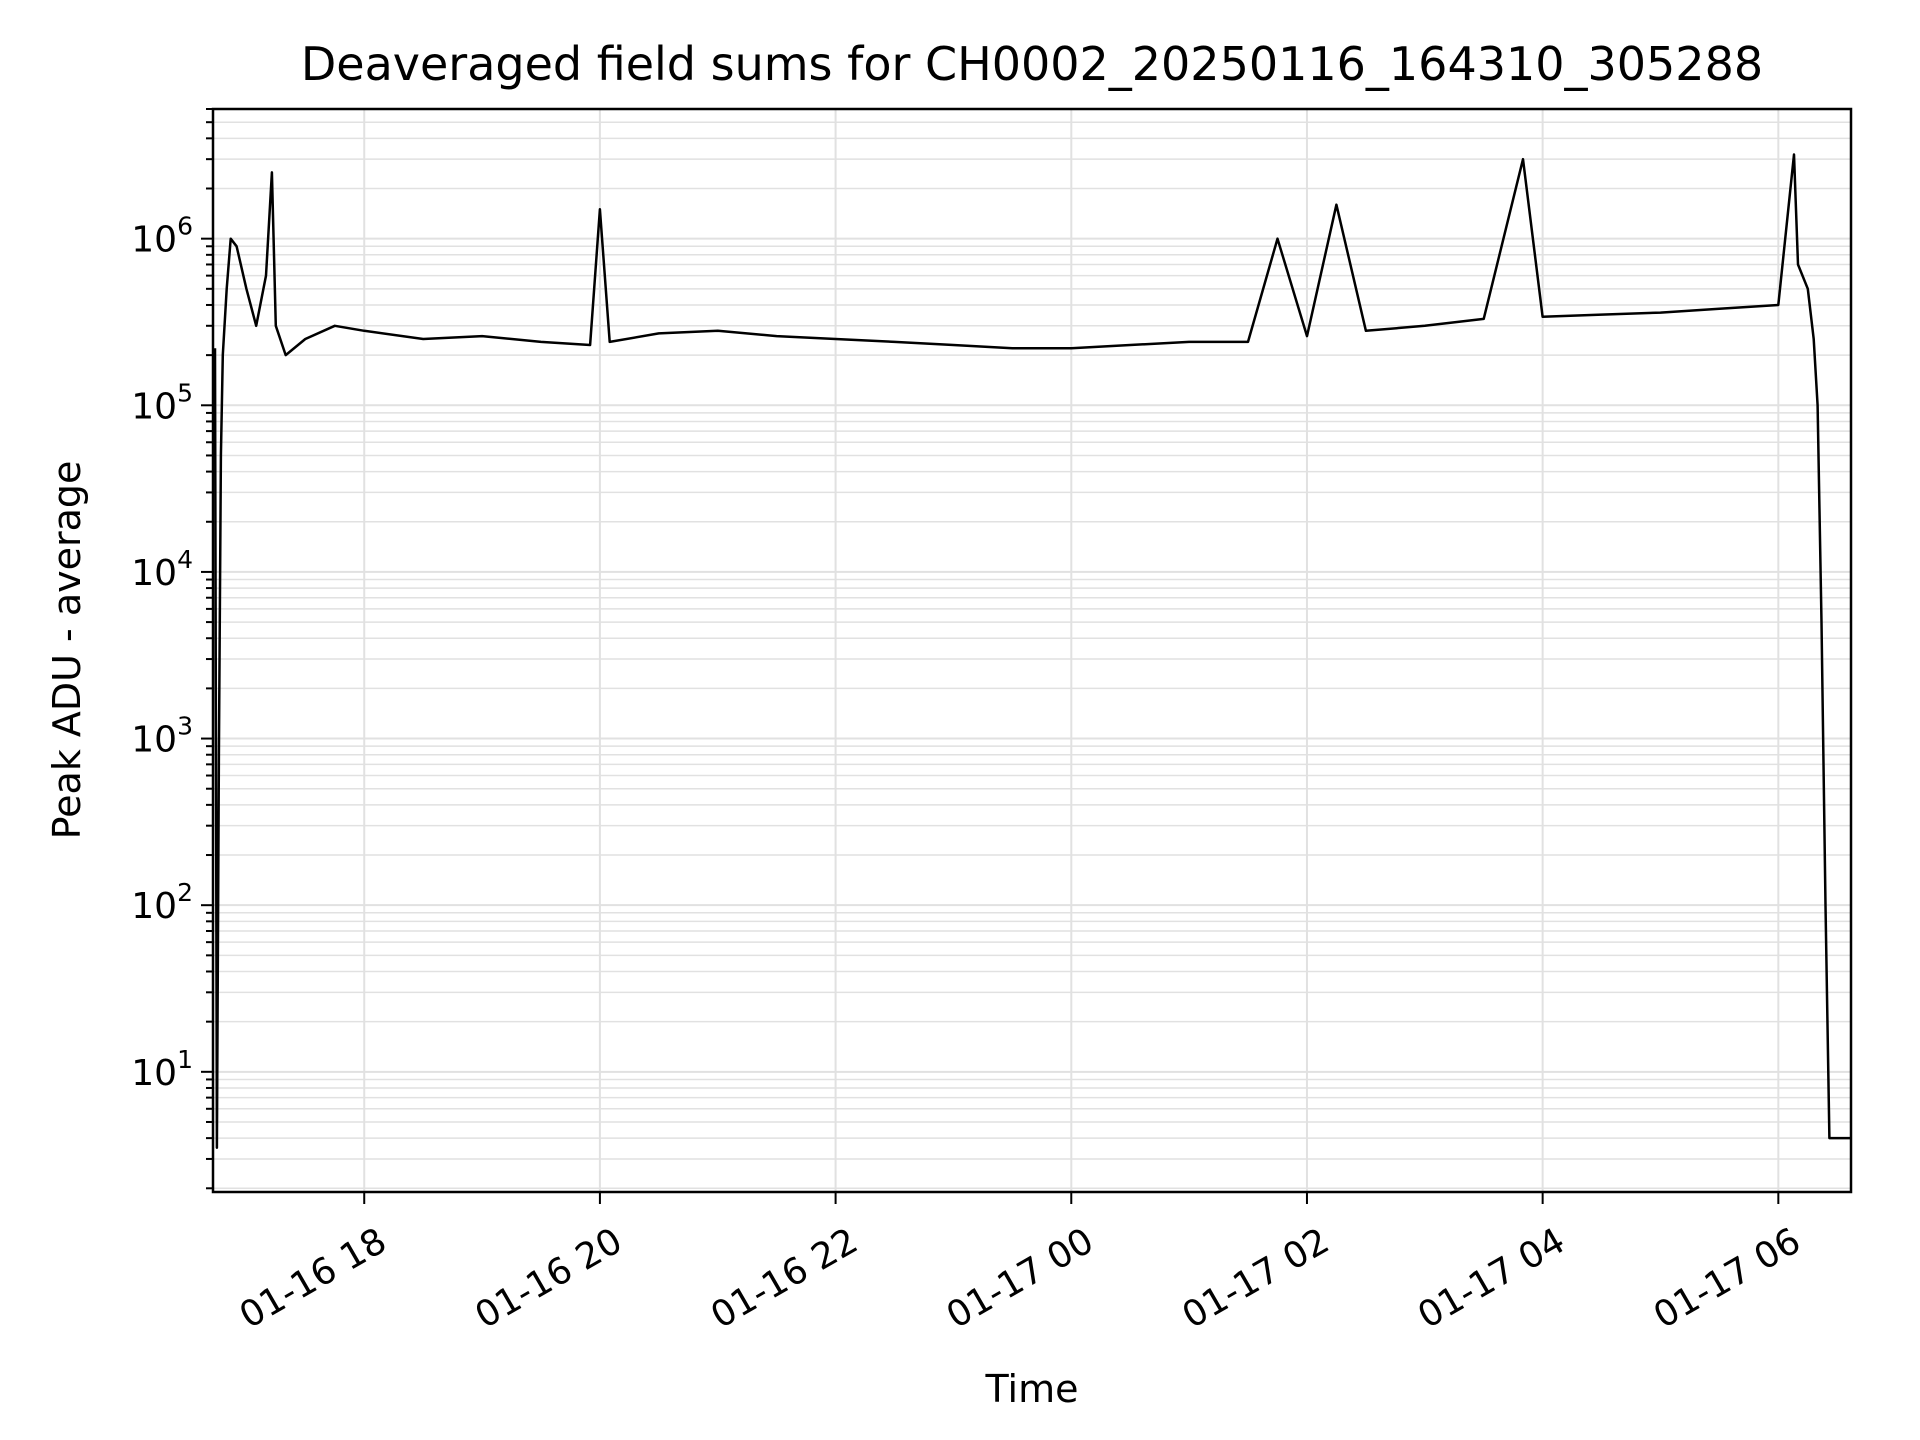  What do you see at coordinates (162, 402) in the screenshot?
I see `y-tick-label: 10⁵` at bounding box center [162, 402].